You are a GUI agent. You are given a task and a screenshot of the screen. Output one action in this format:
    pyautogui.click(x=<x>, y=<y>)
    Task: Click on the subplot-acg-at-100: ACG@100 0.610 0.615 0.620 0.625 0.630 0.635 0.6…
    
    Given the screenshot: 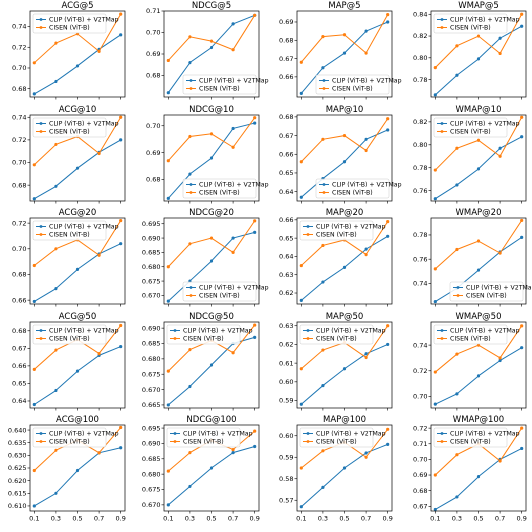 What is the action you would take?
    pyautogui.click(x=67, y=469)
    